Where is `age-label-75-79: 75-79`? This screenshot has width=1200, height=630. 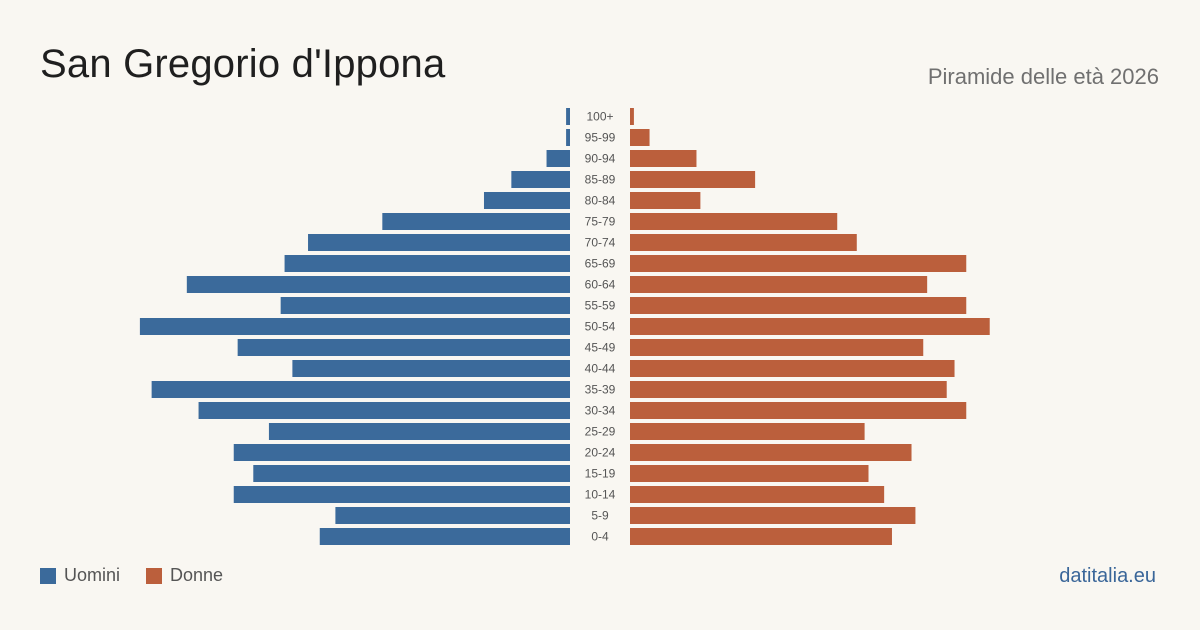
age-label-75-79: 75-79 is located at coordinates (600, 222).